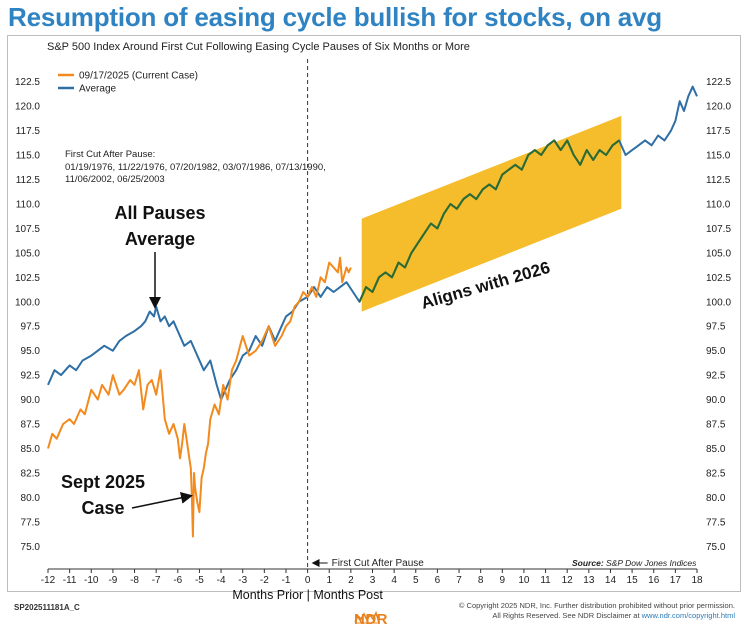  I want to click on x-tick-label: 15, so click(633, 580).